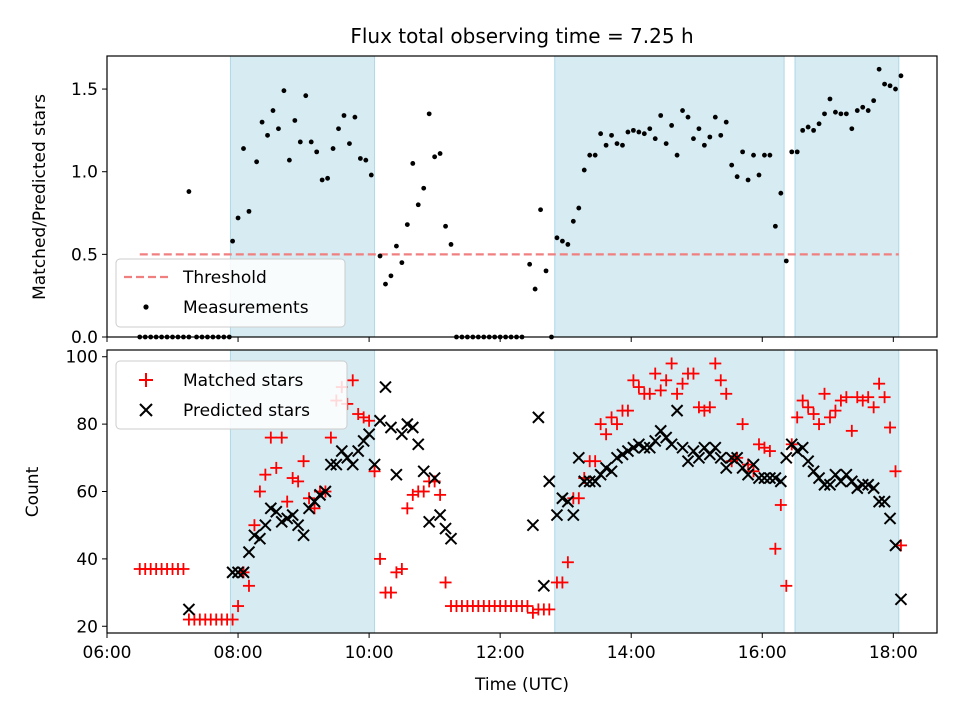  I want to click on x-tick-label: 12:00, so click(500, 653).